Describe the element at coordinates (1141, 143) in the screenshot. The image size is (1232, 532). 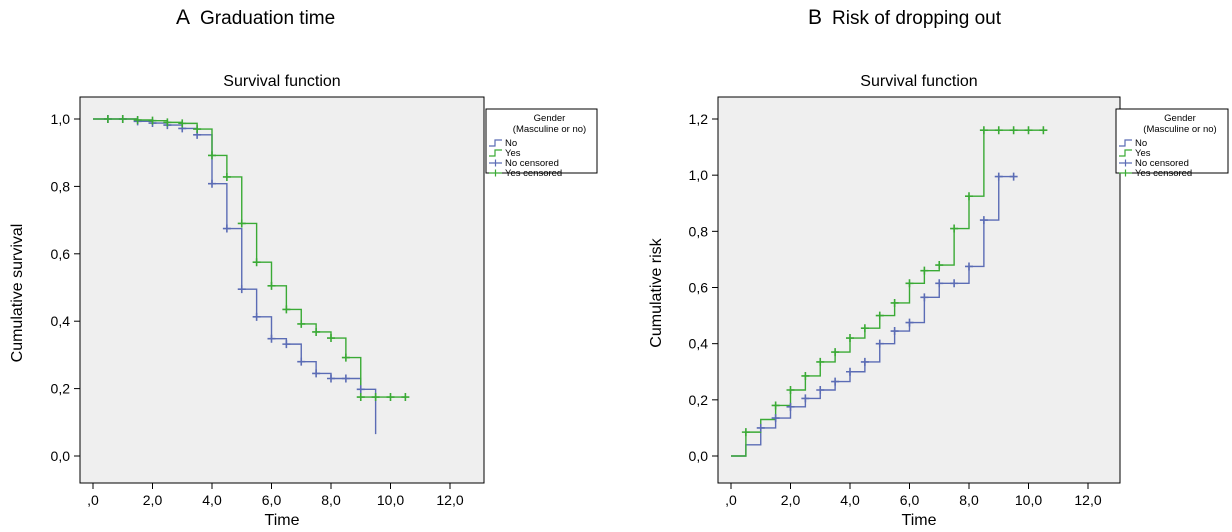
I see `legend-entry: No` at that location.